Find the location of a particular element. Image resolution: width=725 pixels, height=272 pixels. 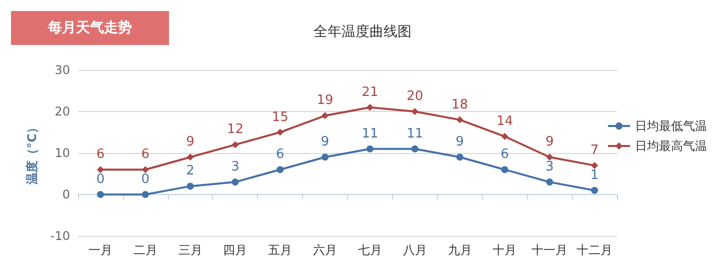

y-axis-title: 温度（°C） is located at coordinates (32, 154).